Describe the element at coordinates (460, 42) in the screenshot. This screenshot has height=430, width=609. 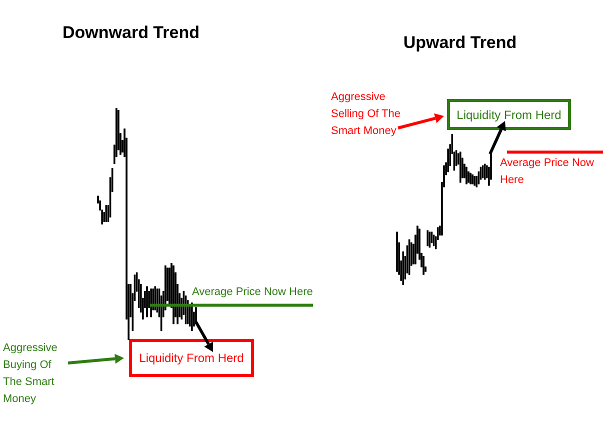
I see `chart-title: Upward Trend` at that location.